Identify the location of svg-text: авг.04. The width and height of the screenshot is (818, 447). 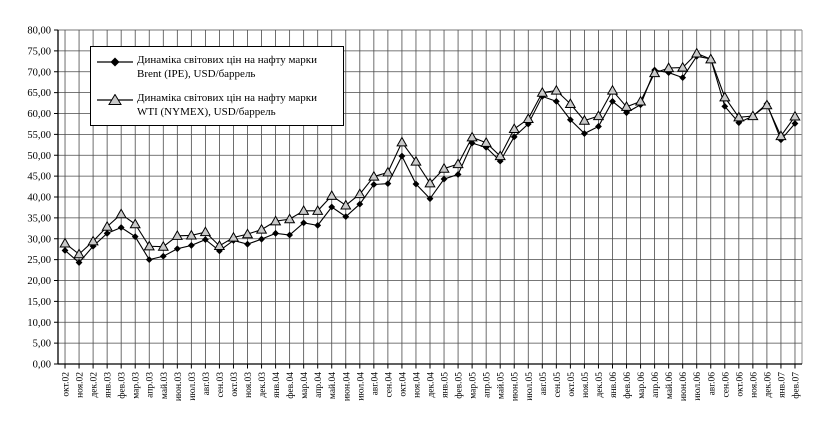
(375, 384).